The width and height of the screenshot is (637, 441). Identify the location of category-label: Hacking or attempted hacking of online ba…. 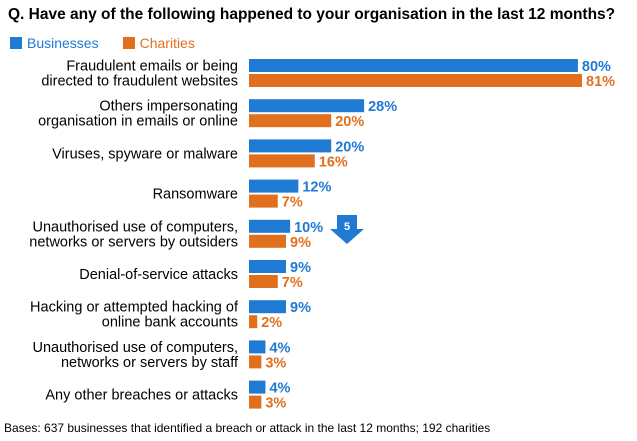
(134, 315).